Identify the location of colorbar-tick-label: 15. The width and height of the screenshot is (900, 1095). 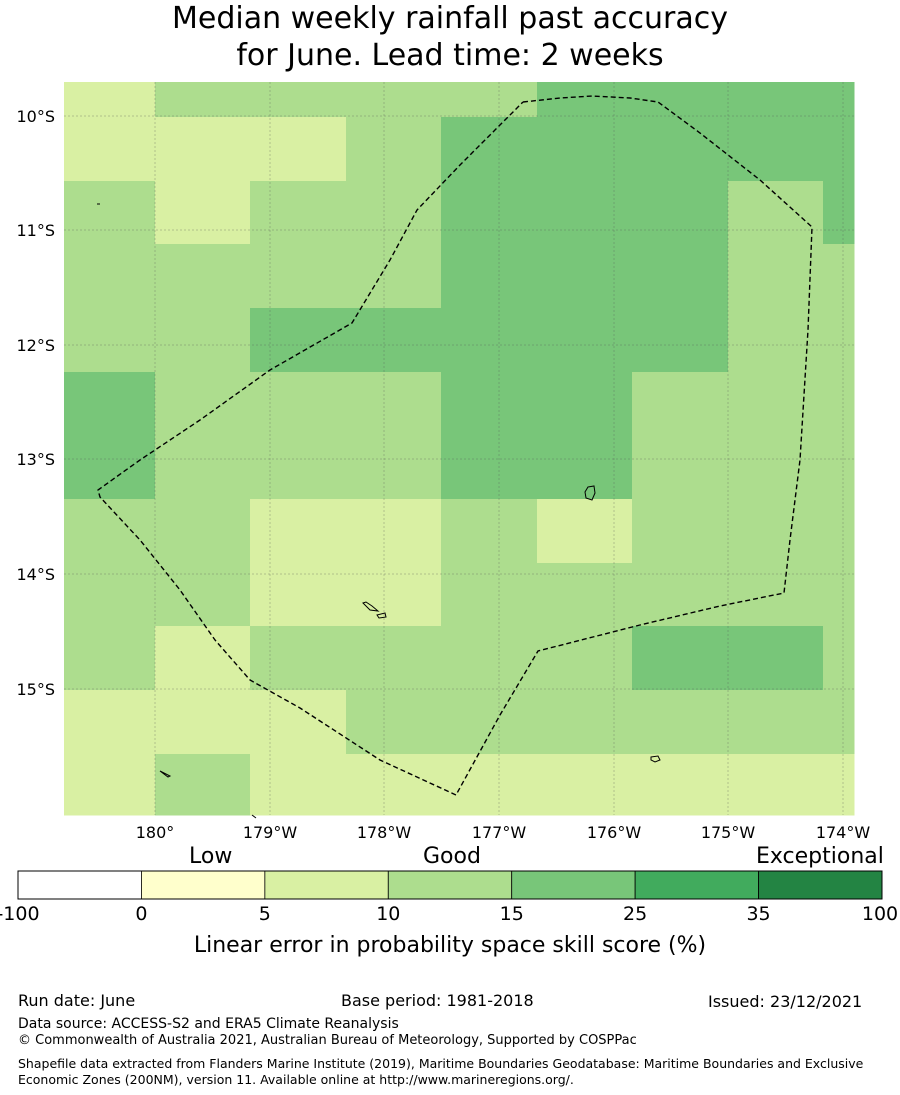
(512, 914).